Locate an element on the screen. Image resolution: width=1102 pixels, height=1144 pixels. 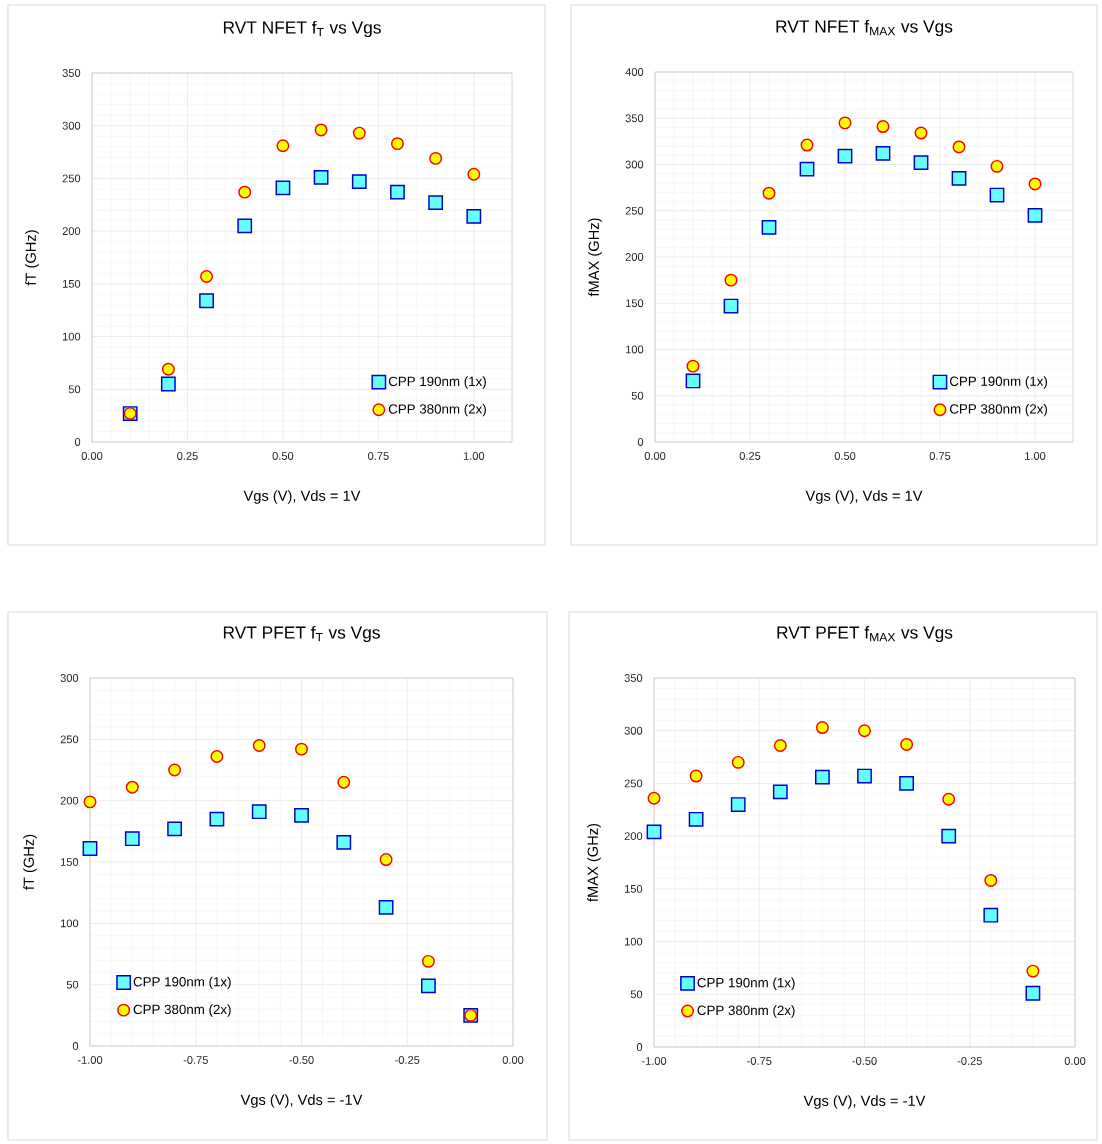
x-tick-label: -1.00 is located at coordinates (90, 1060).